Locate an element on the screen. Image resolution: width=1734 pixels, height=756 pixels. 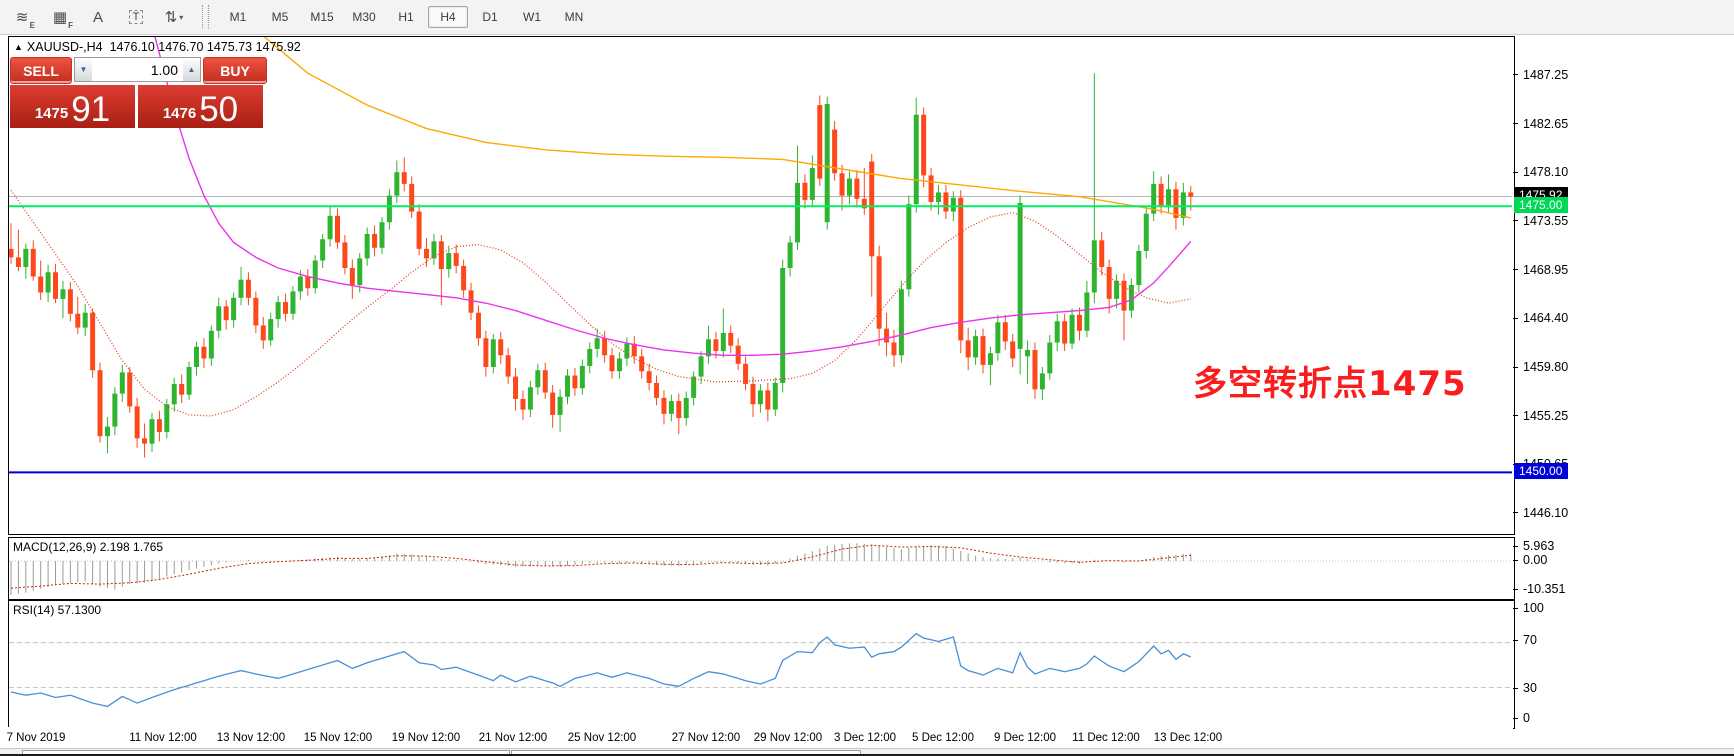
ma-orange is located at coordinates (727, 128).